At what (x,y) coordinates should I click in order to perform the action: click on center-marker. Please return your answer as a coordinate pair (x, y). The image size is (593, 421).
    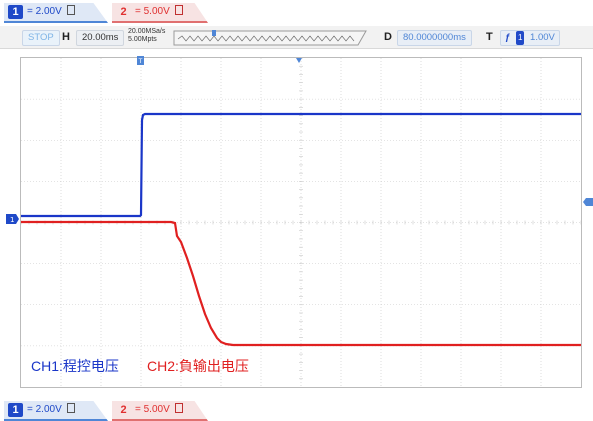
    Looking at the image, I should click on (299, 60).